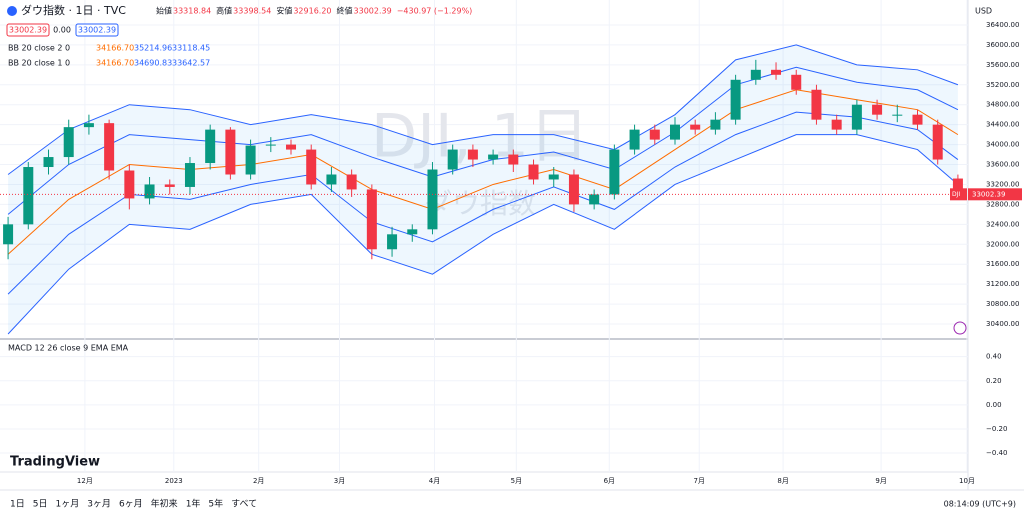  What do you see at coordinates (193, 504) in the screenshot?
I see `range-button: 1年` at bounding box center [193, 504].